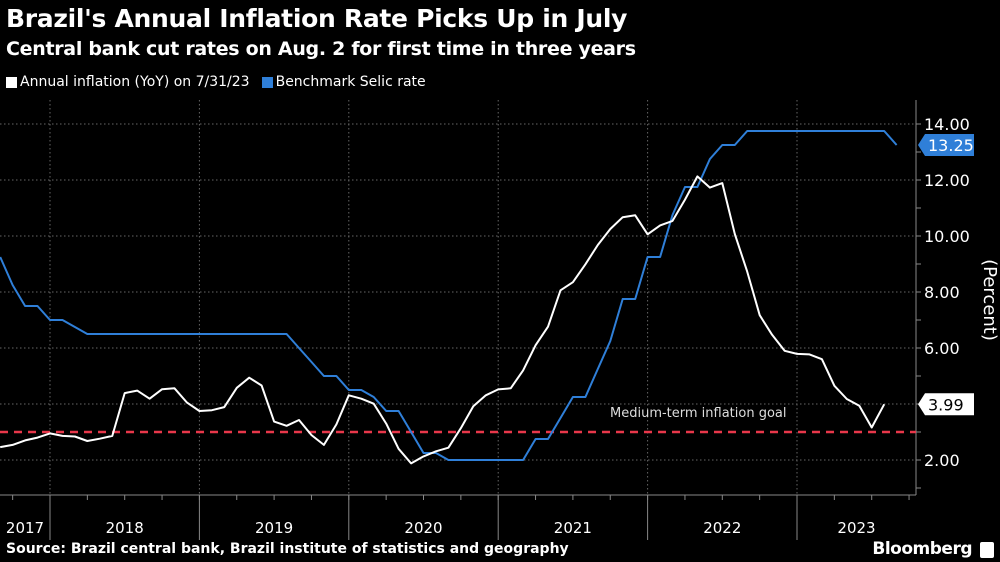  What do you see at coordinates (274, 528) in the screenshot?
I see `x-tick-label: 2019` at bounding box center [274, 528].